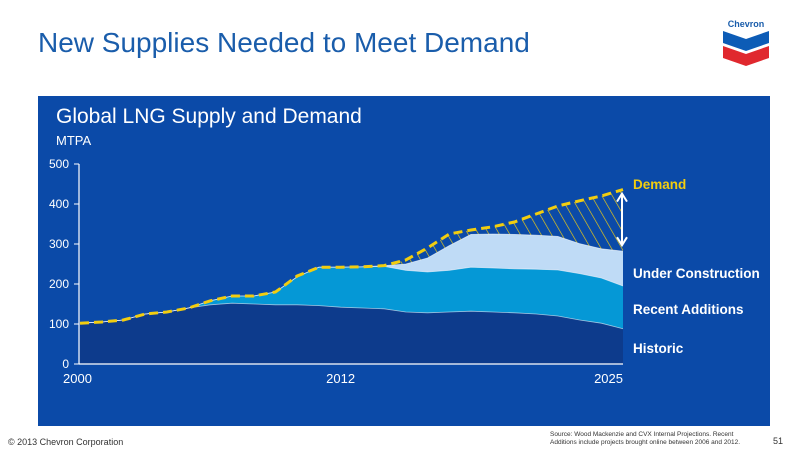 The image size is (800, 450). What do you see at coordinates (59, 164) in the screenshot?
I see `y-tick-label: 500` at bounding box center [59, 164].